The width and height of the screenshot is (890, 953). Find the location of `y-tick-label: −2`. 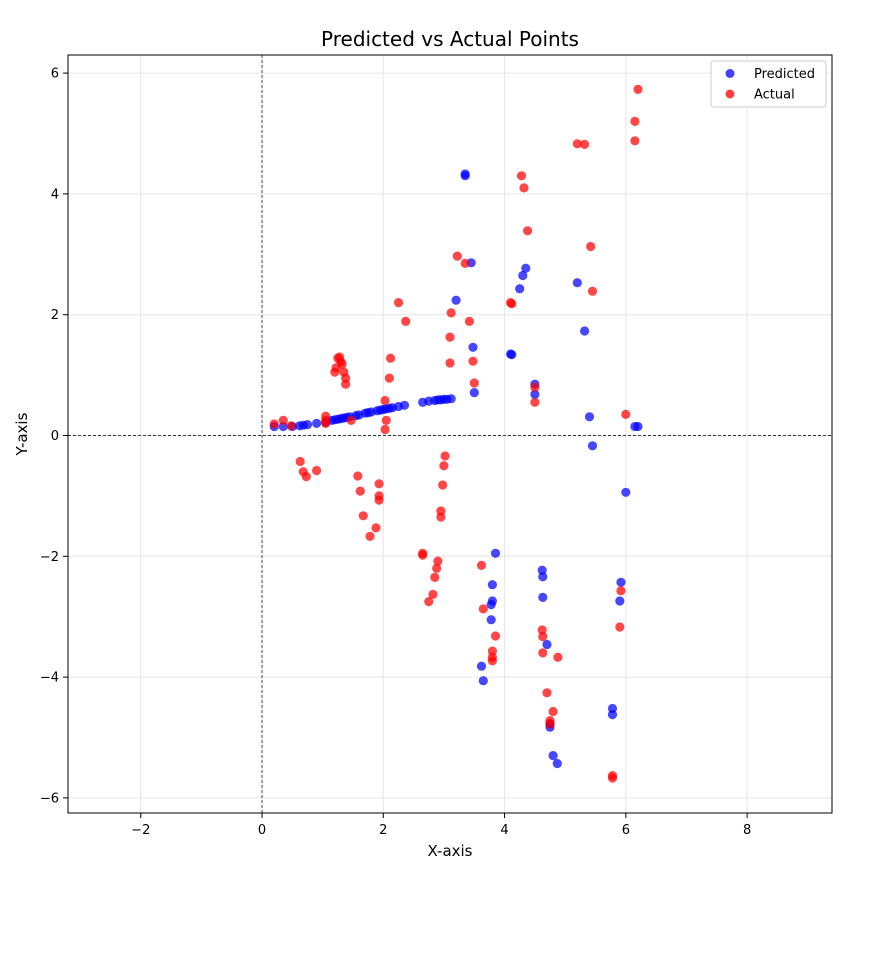

y-tick-label: −2 is located at coordinates (49, 557).